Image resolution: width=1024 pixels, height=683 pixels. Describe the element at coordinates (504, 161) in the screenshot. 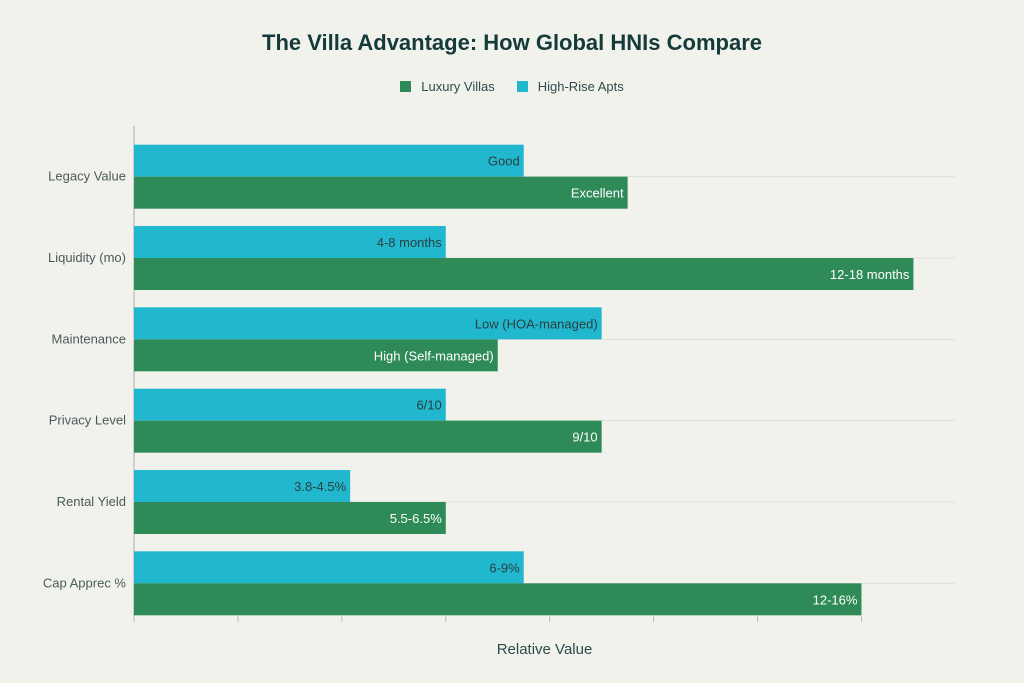

I see `data-label: Good` at that location.